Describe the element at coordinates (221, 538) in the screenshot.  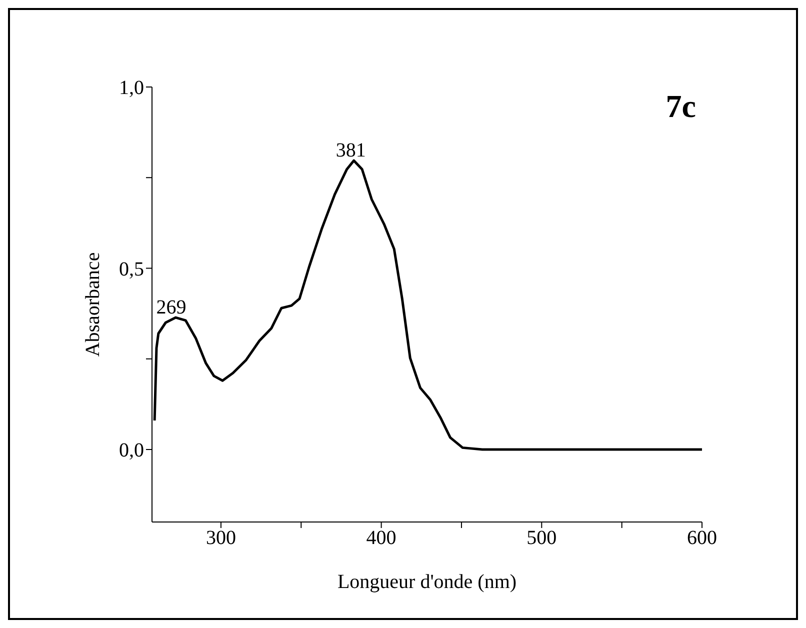
I see `x-tick-label: 300` at that location.